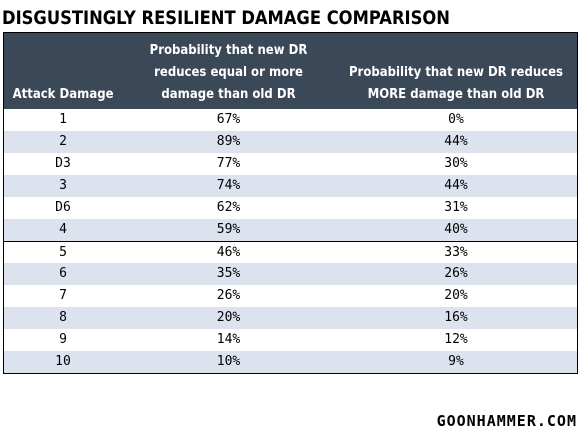 This screenshot has height=436, width=581. I want to click on cell-more: 16%, so click(456, 317).